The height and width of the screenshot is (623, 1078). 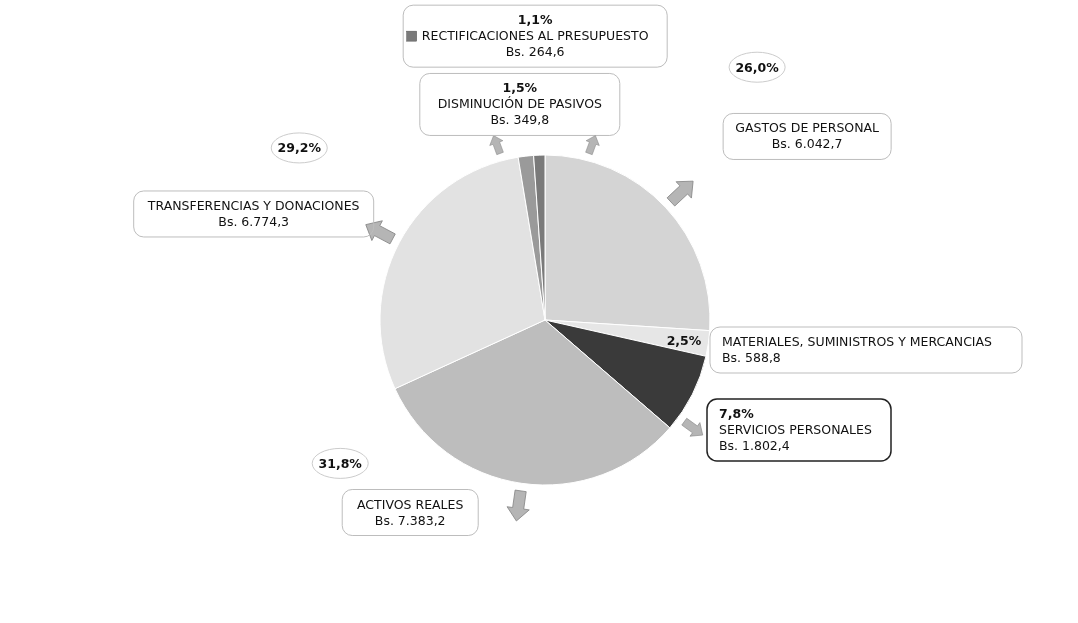 I want to click on data-label: 7,8%, so click(x=737, y=413).